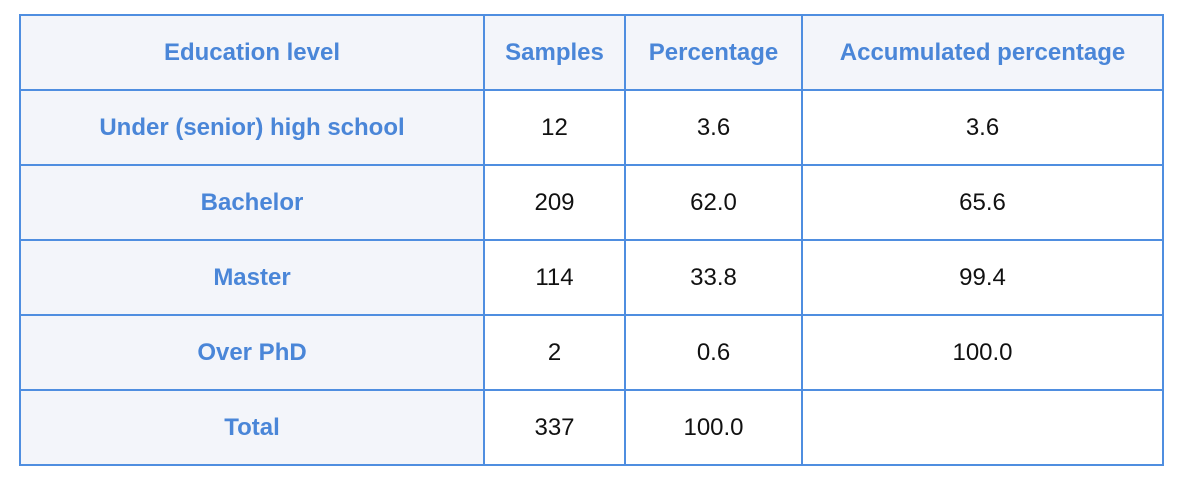  I want to click on percentage-cell: 100.0, so click(713, 427).